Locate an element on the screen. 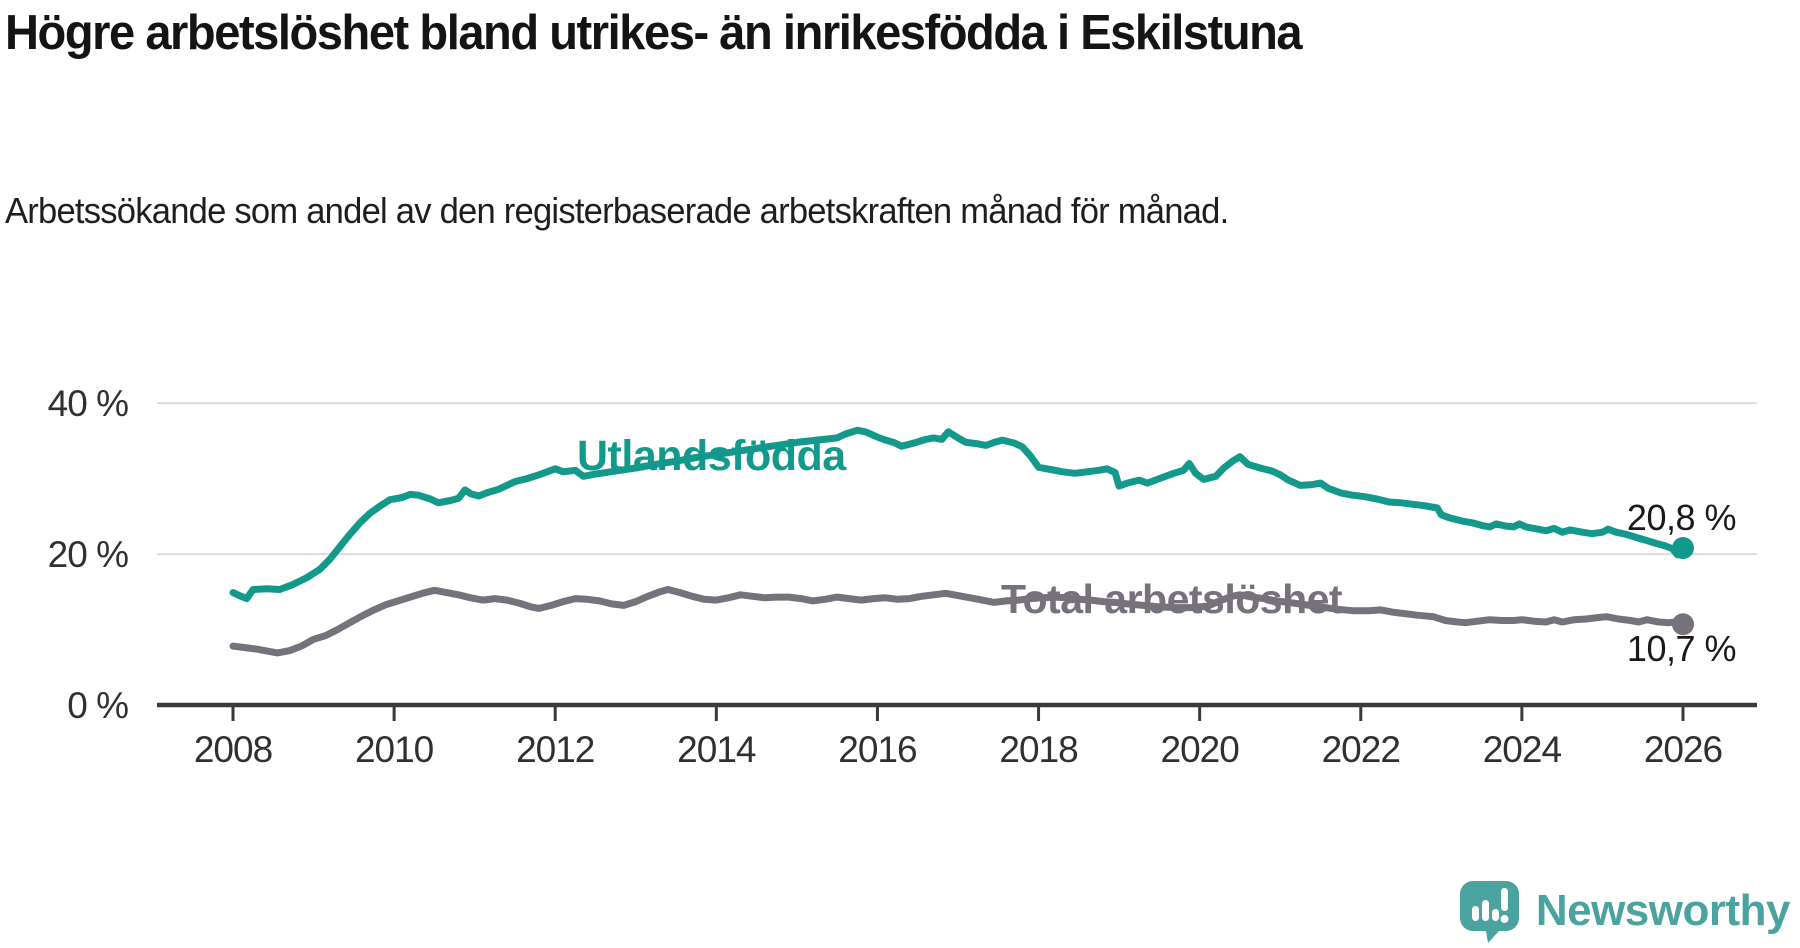 The height and width of the screenshot is (948, 1800). series-end-dot-utlandsfodda is located at coordinates (1682, 548).